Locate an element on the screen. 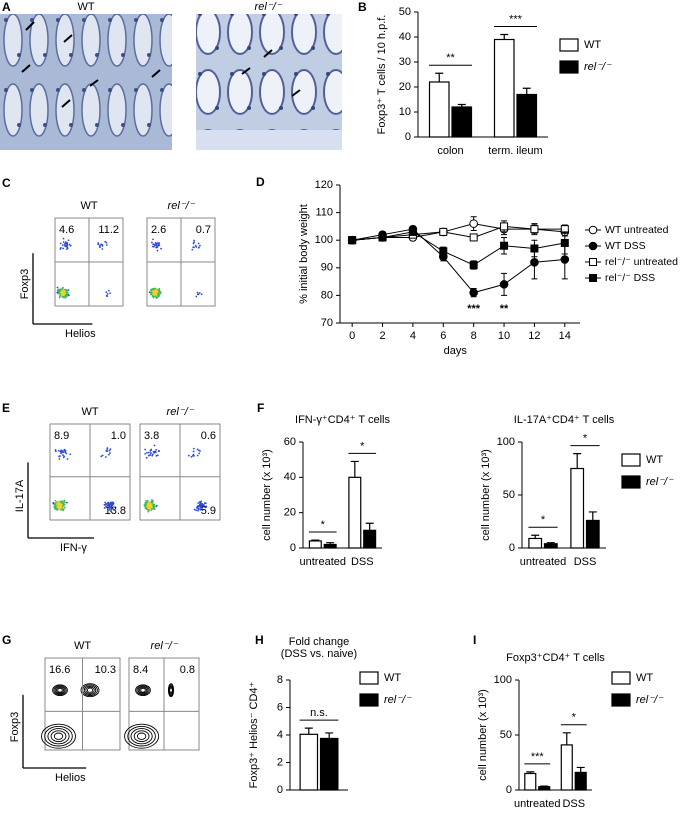 The width and height of the screenshot is (695, 814). micrograph-rel is located at coordinates (269, 82).